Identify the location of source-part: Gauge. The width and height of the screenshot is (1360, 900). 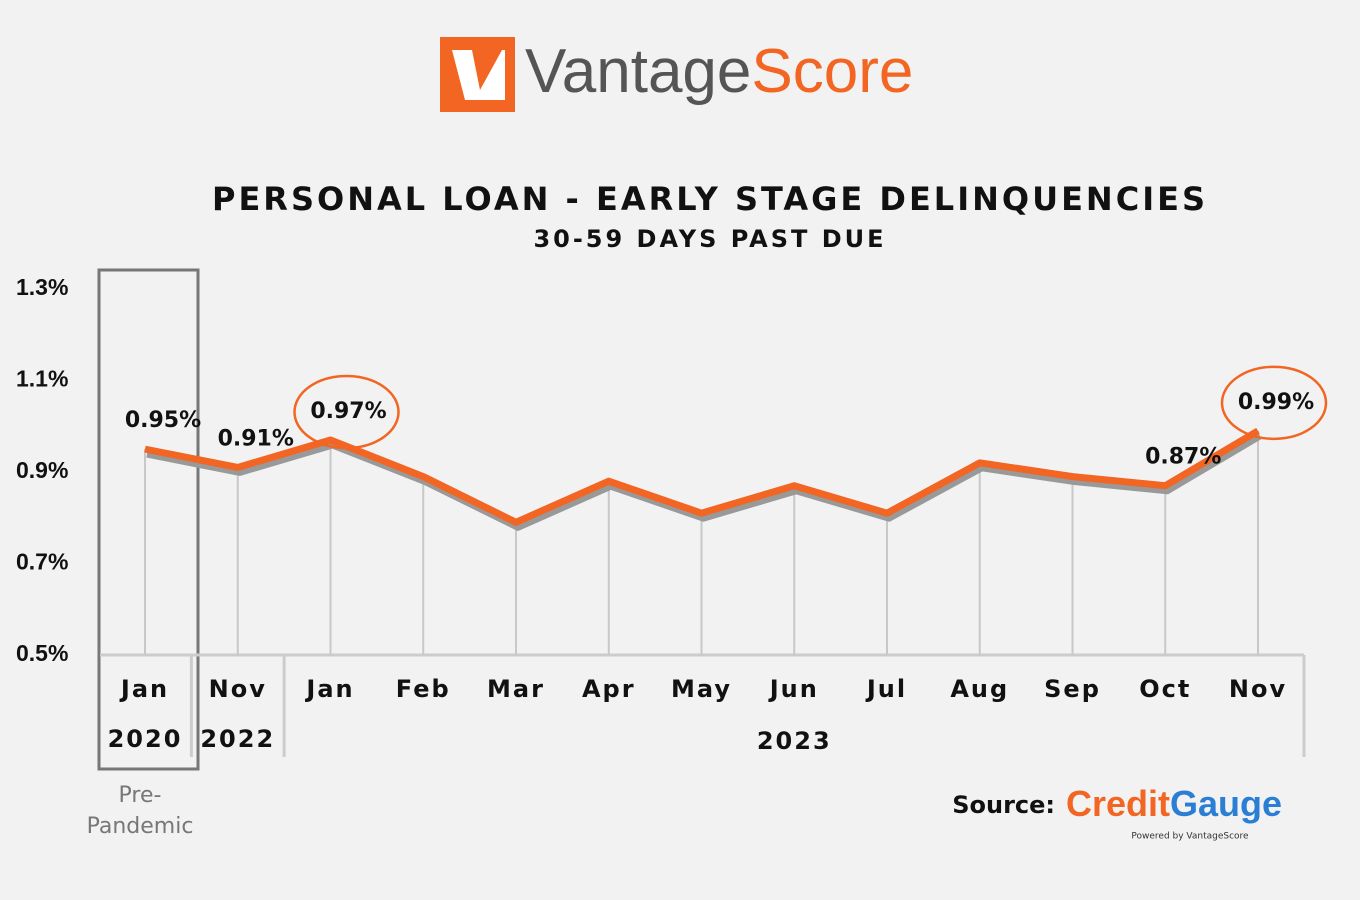
(1226, 803).